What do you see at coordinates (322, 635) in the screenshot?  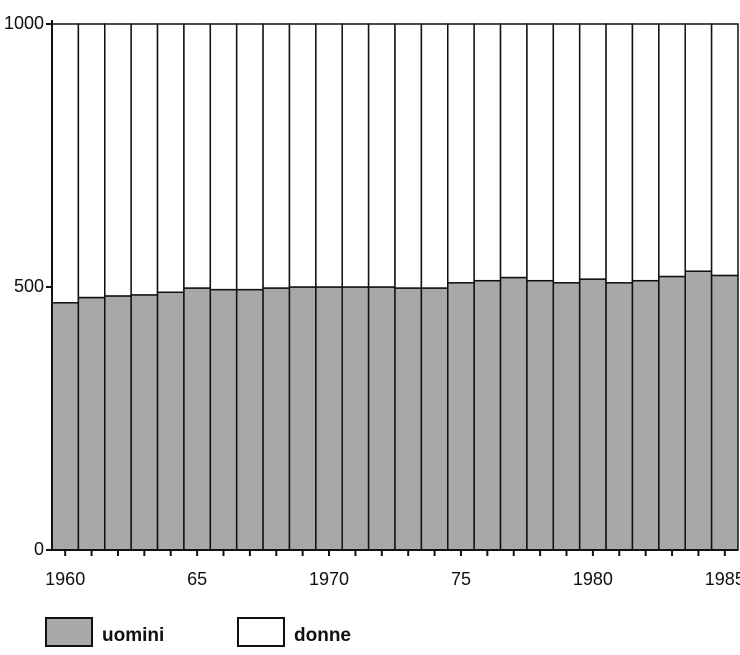 I see `legend-label: donne` at bounding box center [322, 635].